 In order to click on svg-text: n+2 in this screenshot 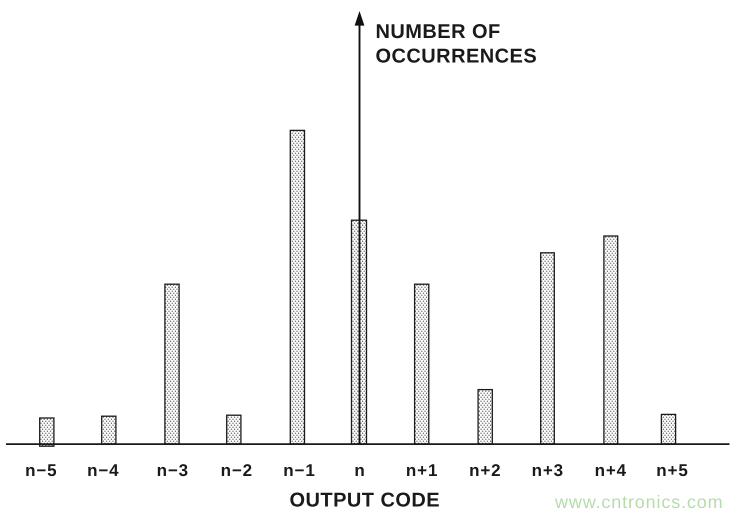, I will do `click(485, 470)`.